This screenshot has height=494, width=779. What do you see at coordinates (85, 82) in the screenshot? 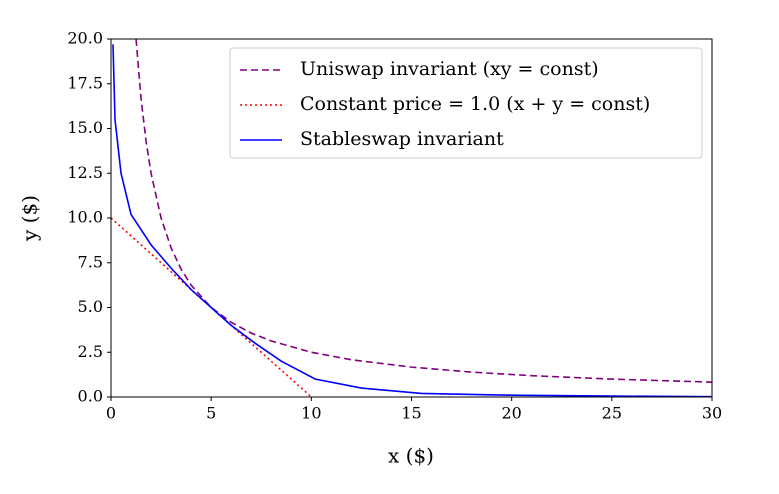
I see `y-tick-label: 17.5` at bounding box center [85, 82].